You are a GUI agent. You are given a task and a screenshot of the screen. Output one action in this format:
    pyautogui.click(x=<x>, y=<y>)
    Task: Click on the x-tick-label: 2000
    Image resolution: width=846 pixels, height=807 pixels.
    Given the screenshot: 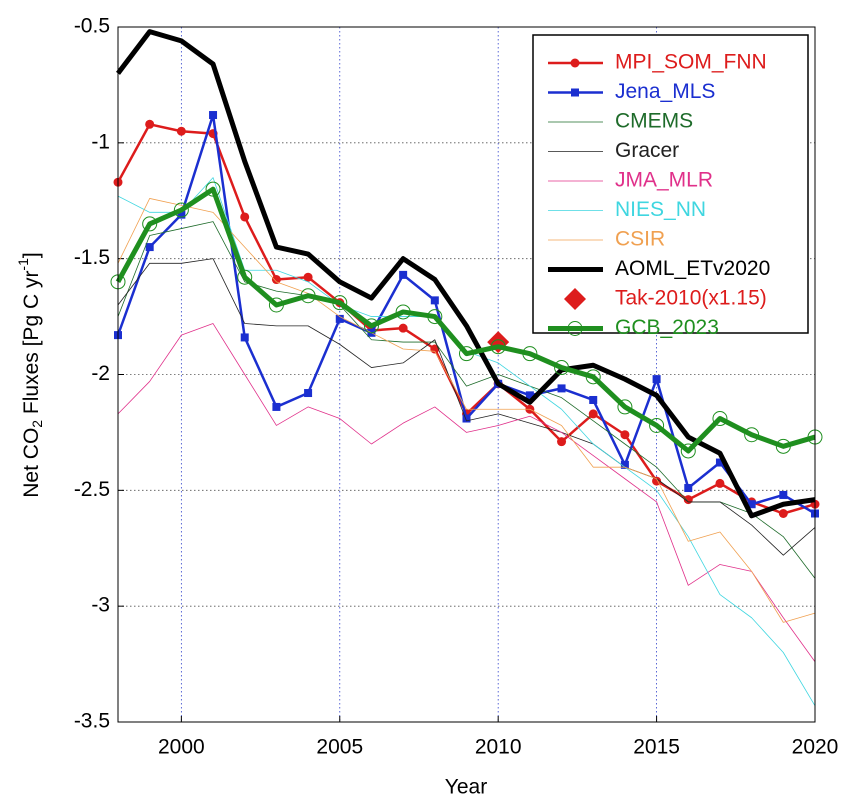 What is the action you would take?
    pyautogui.click(x=181, y=747)
    